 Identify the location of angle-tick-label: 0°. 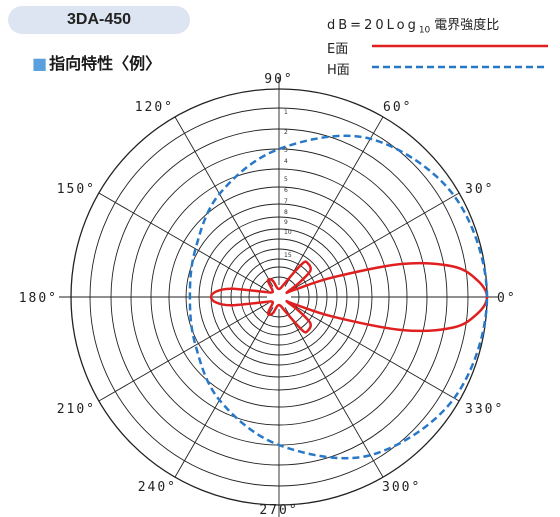
(507, 298).